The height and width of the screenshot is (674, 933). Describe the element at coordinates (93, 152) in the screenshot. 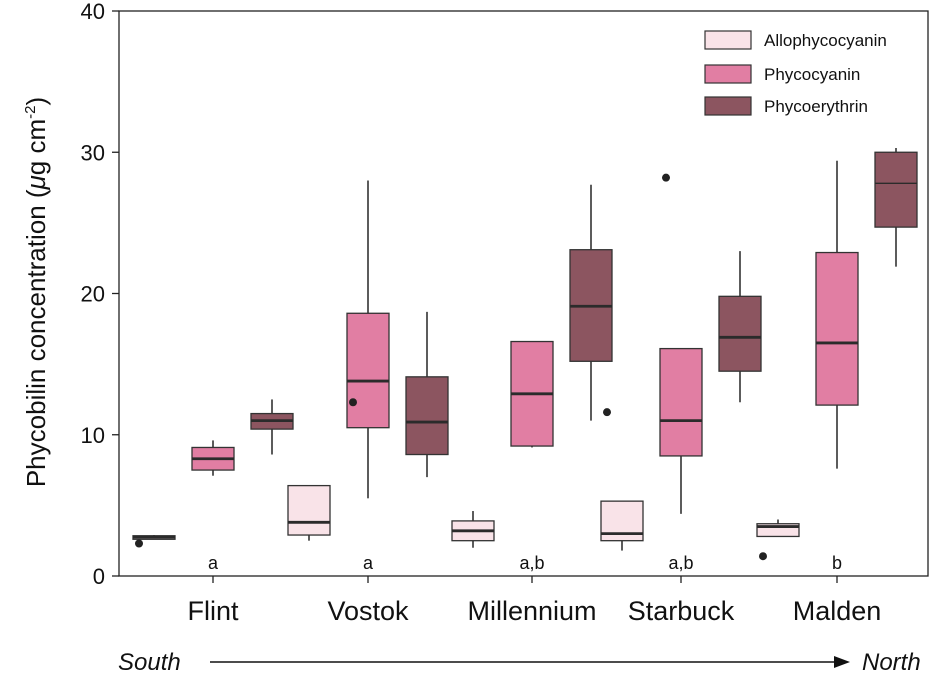

I see `y-tick-label: 30` at that location.